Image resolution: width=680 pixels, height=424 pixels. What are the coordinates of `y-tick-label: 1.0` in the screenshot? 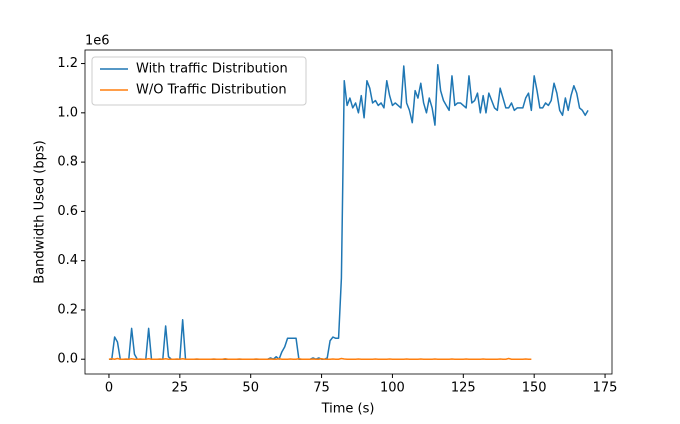 It's located at (67, 112).